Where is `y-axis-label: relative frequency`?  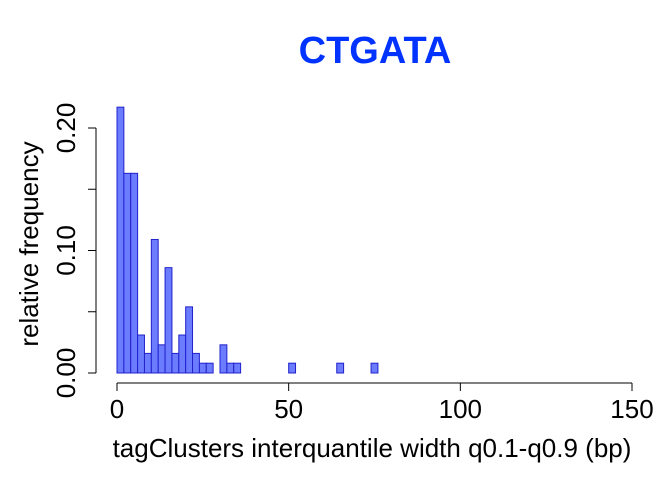 y-axis-label: relative frequency is located at coordinates (29, 243).